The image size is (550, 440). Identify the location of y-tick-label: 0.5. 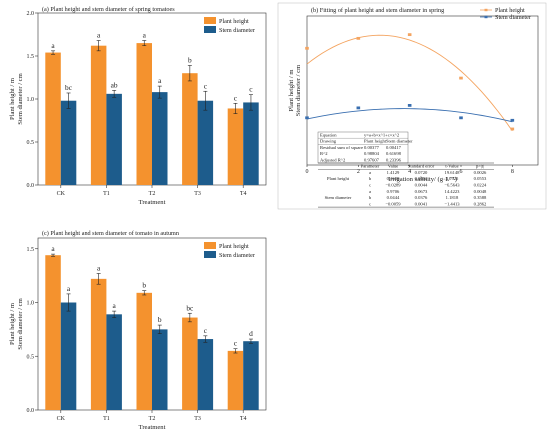
(31, 143).